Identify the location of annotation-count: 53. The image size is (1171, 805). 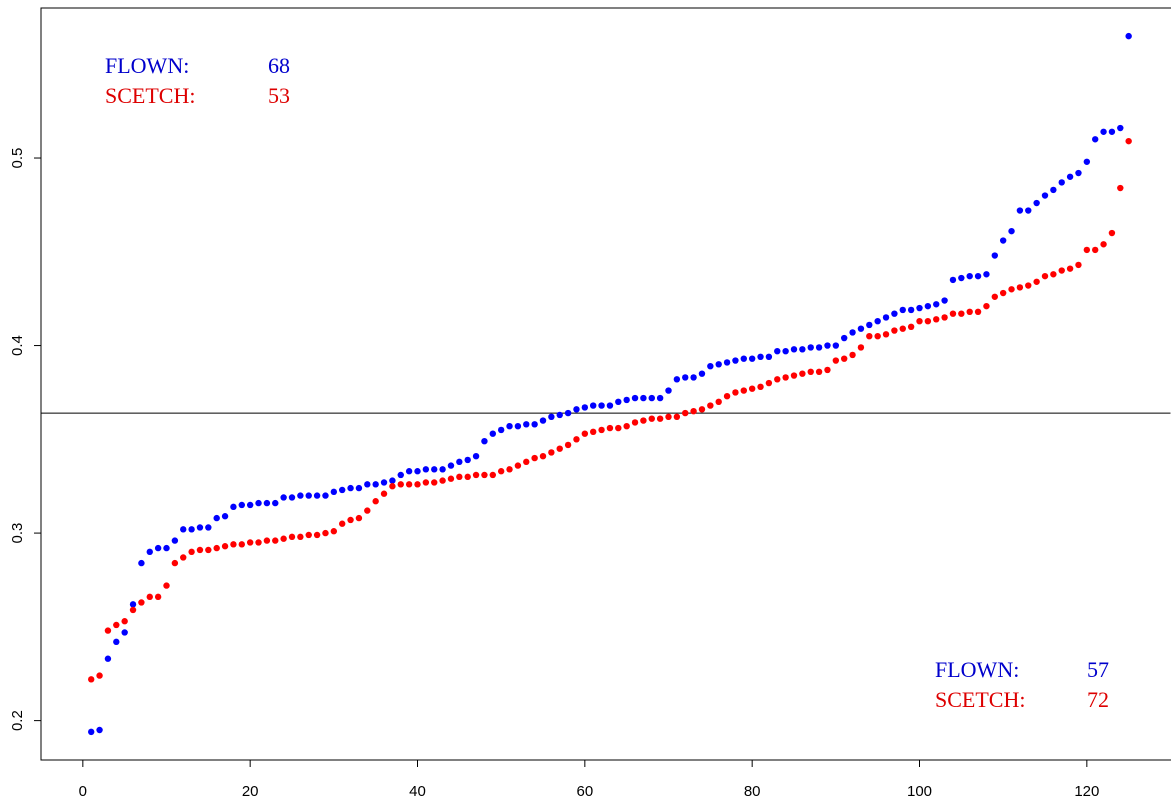
(279, 95).